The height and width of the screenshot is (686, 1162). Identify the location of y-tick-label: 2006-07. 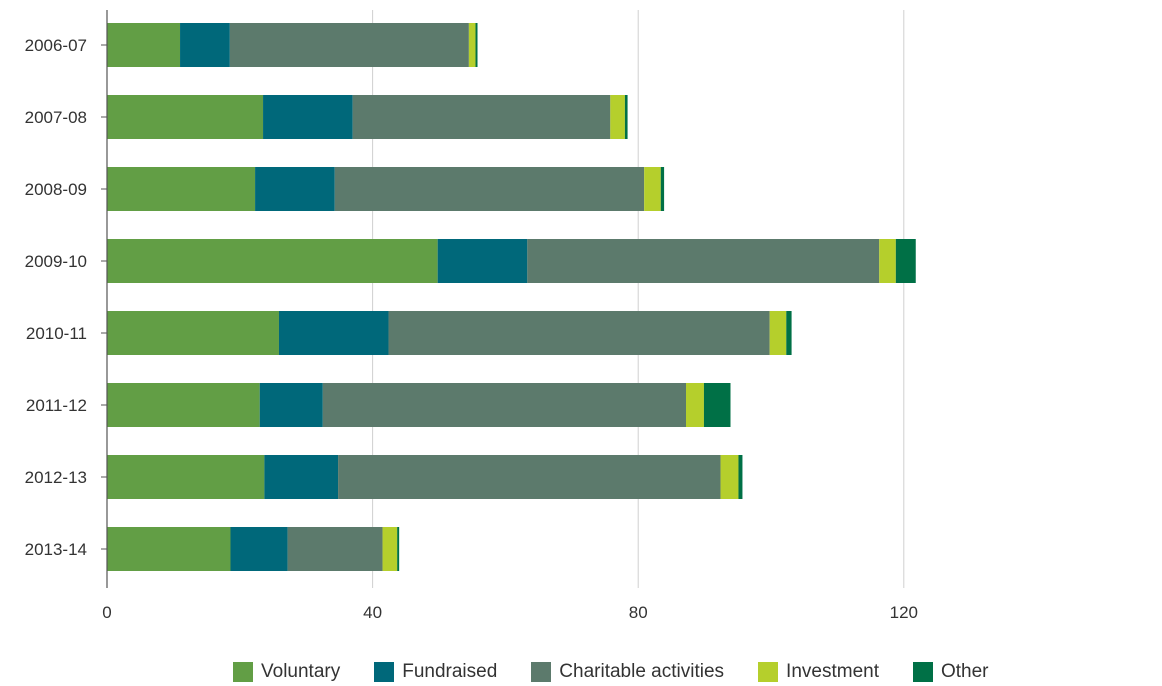
(56, 45).